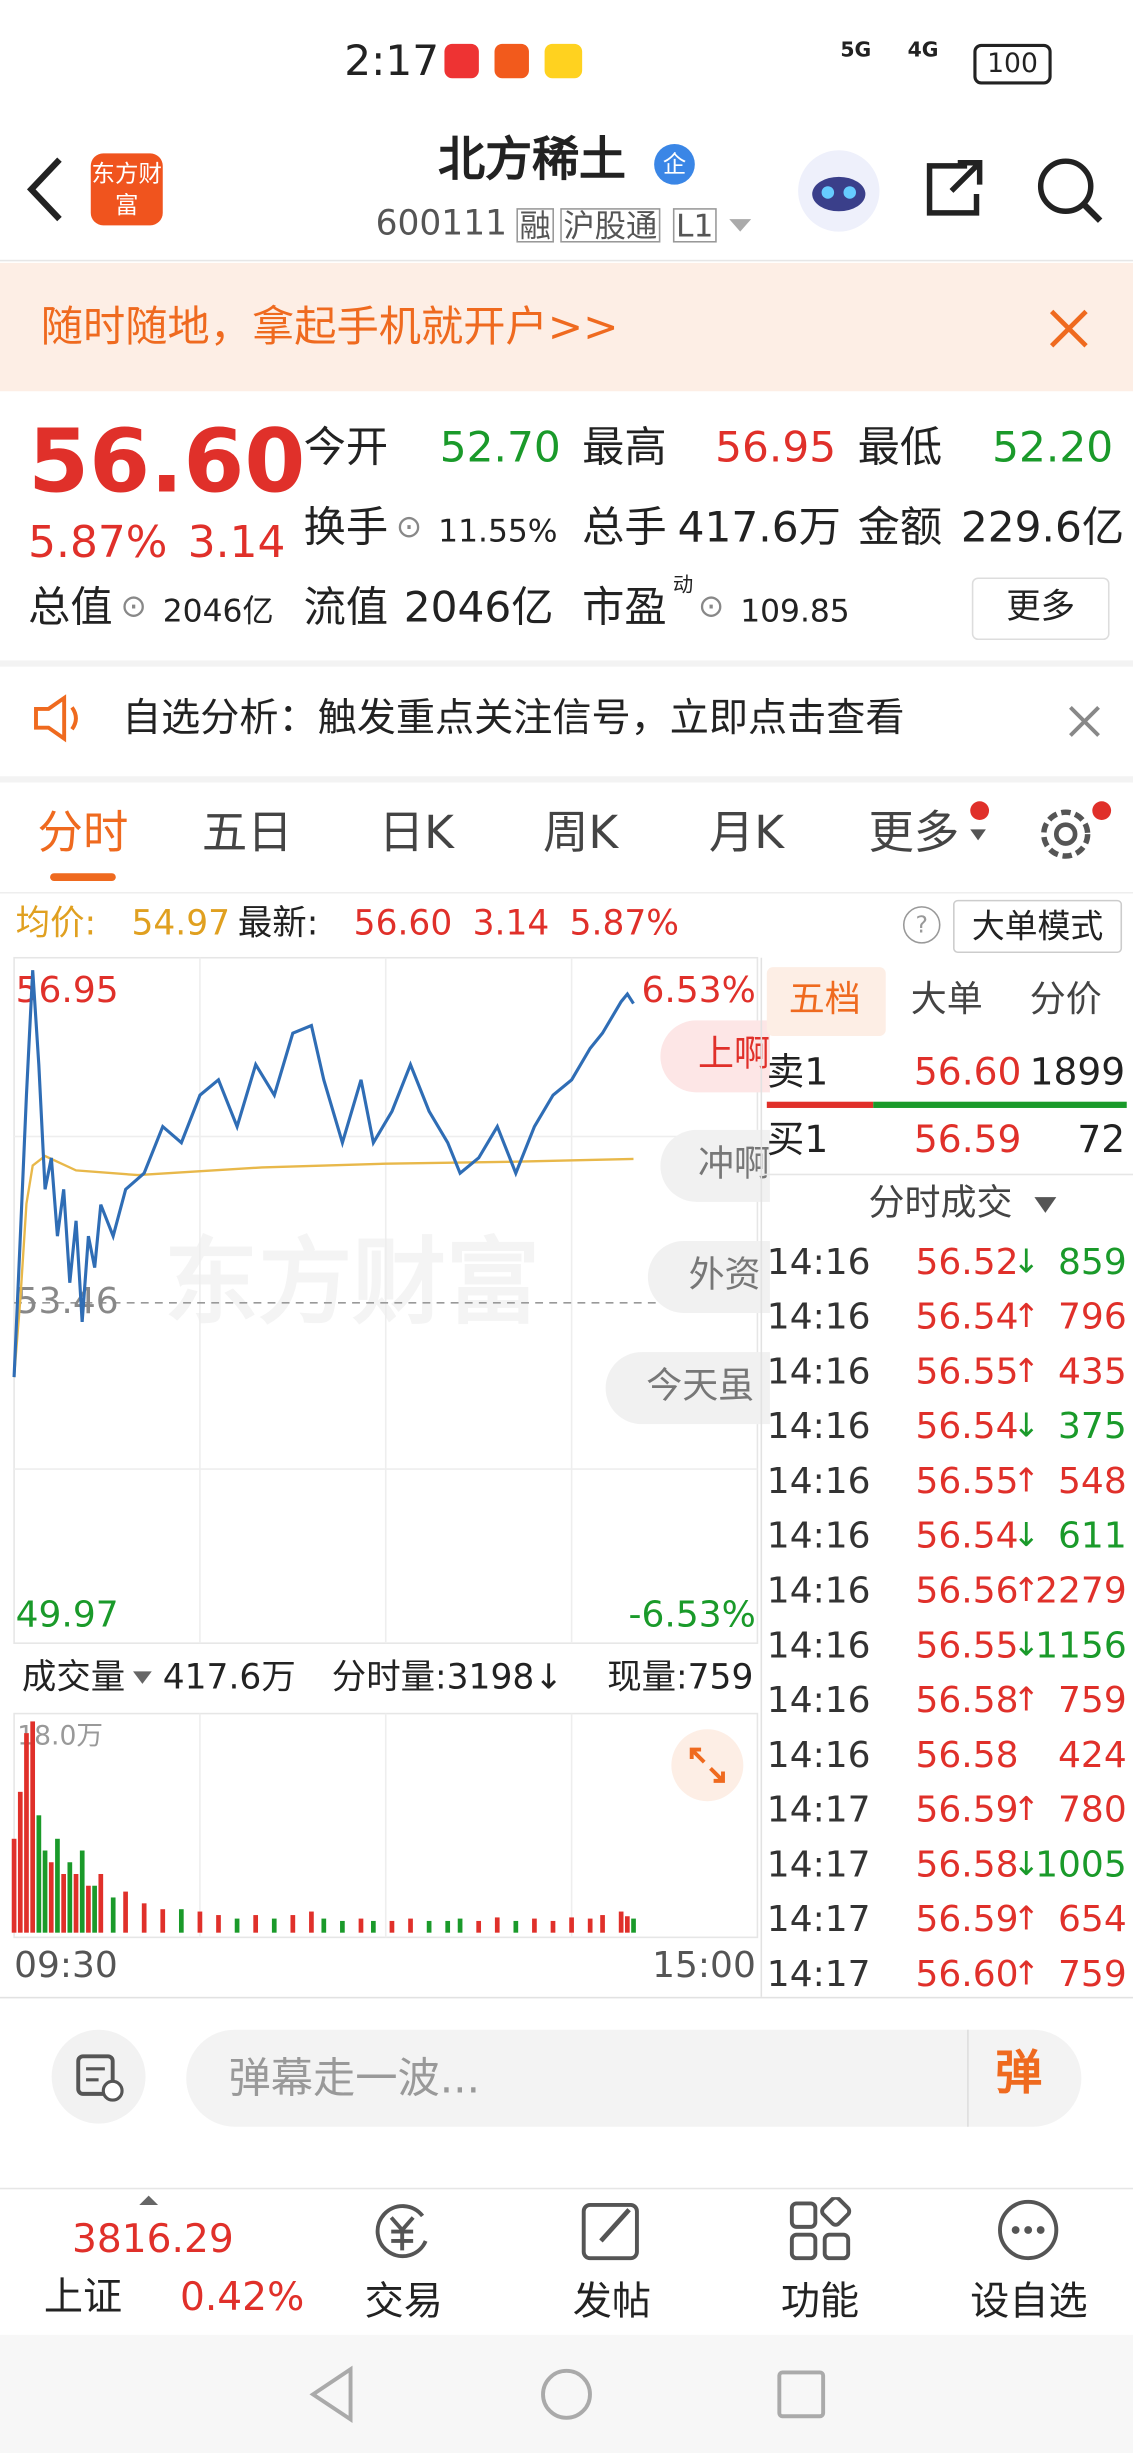 This screenshot has width=1133, height=2453. Describe the element at coordinates (707, 1765) in the screenshot. I see `expand` at that location.